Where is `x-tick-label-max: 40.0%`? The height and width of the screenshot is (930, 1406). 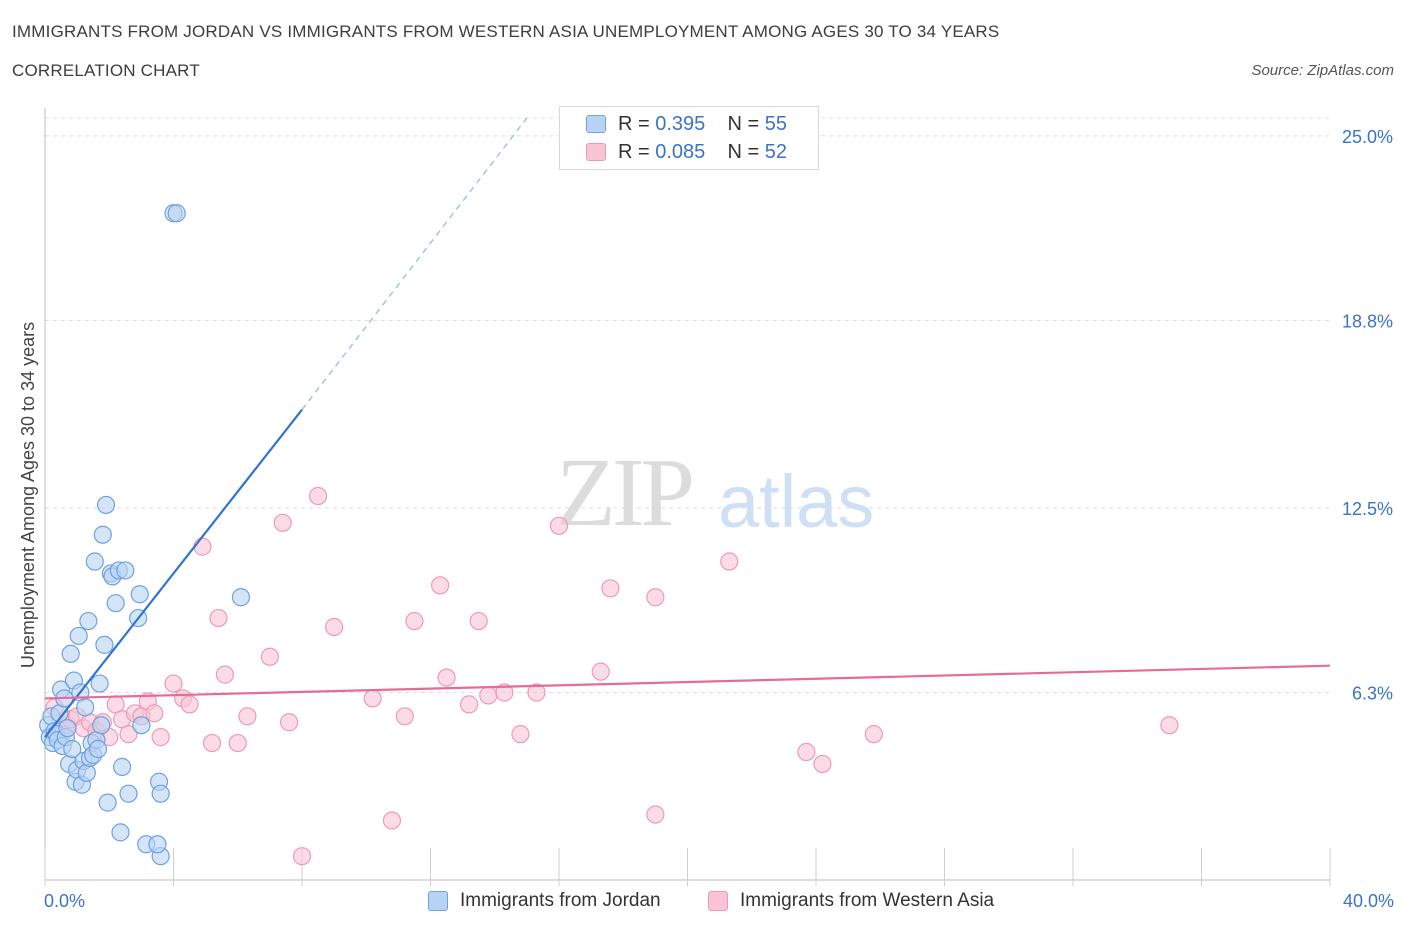 x-tick-label-max: 40.0% is located at coordinates (1368, 901).